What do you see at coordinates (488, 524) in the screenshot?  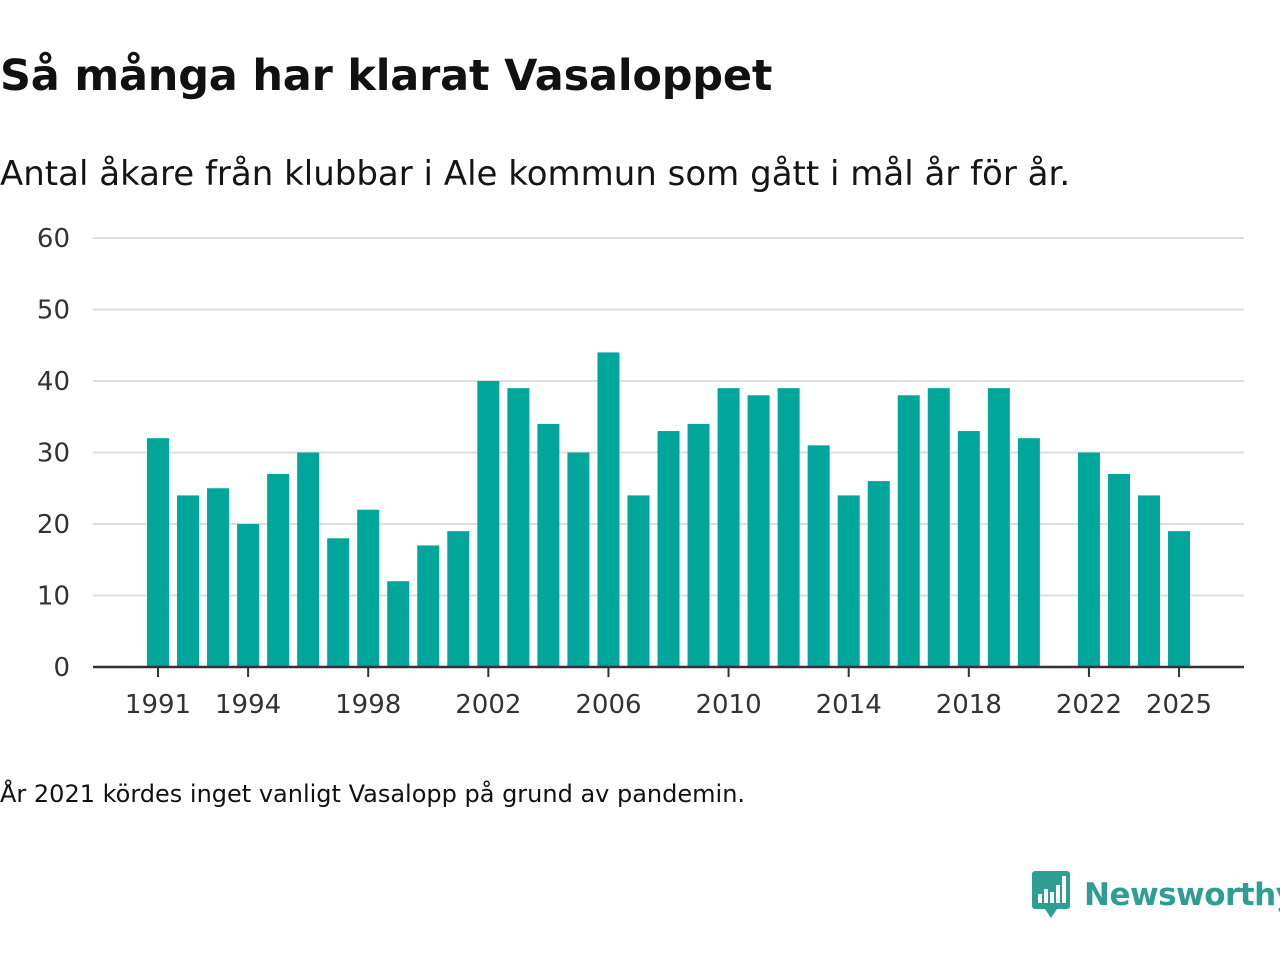 I see `bar-2002` at bounding box center [488, 524].